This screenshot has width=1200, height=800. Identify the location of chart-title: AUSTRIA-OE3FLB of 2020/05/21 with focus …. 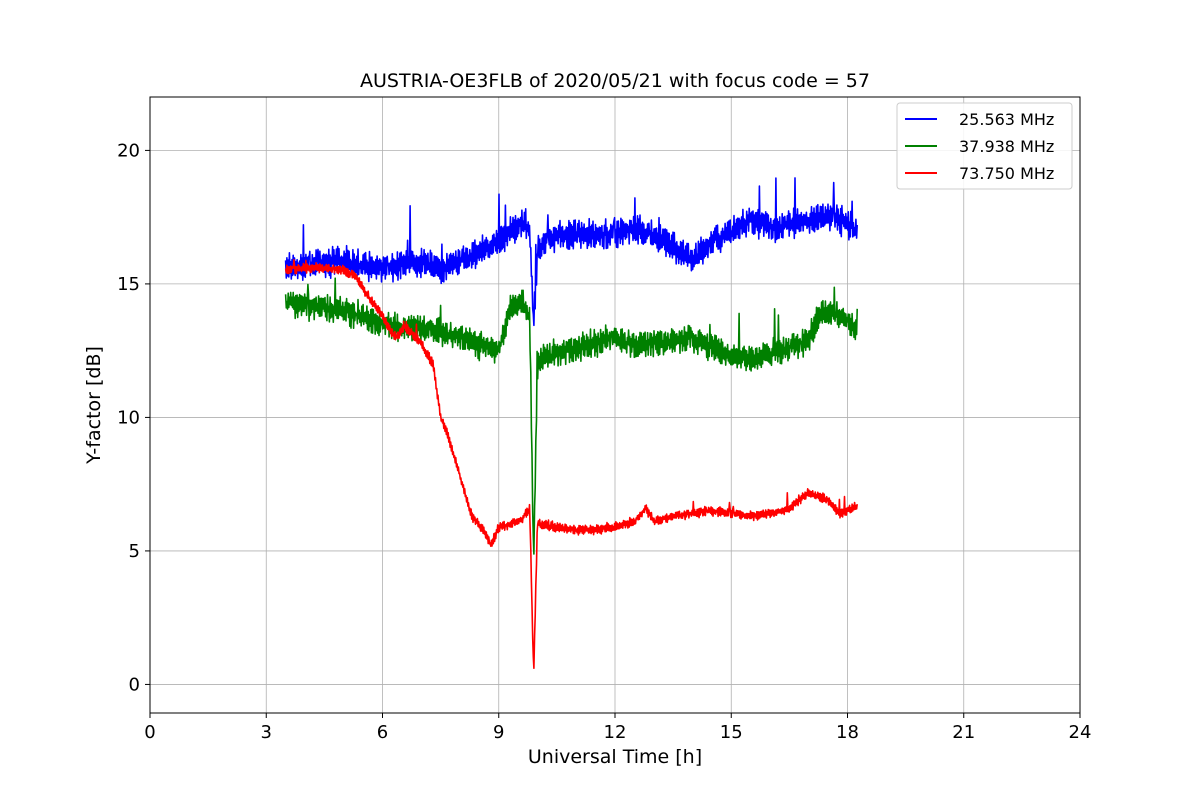
(615, 81).